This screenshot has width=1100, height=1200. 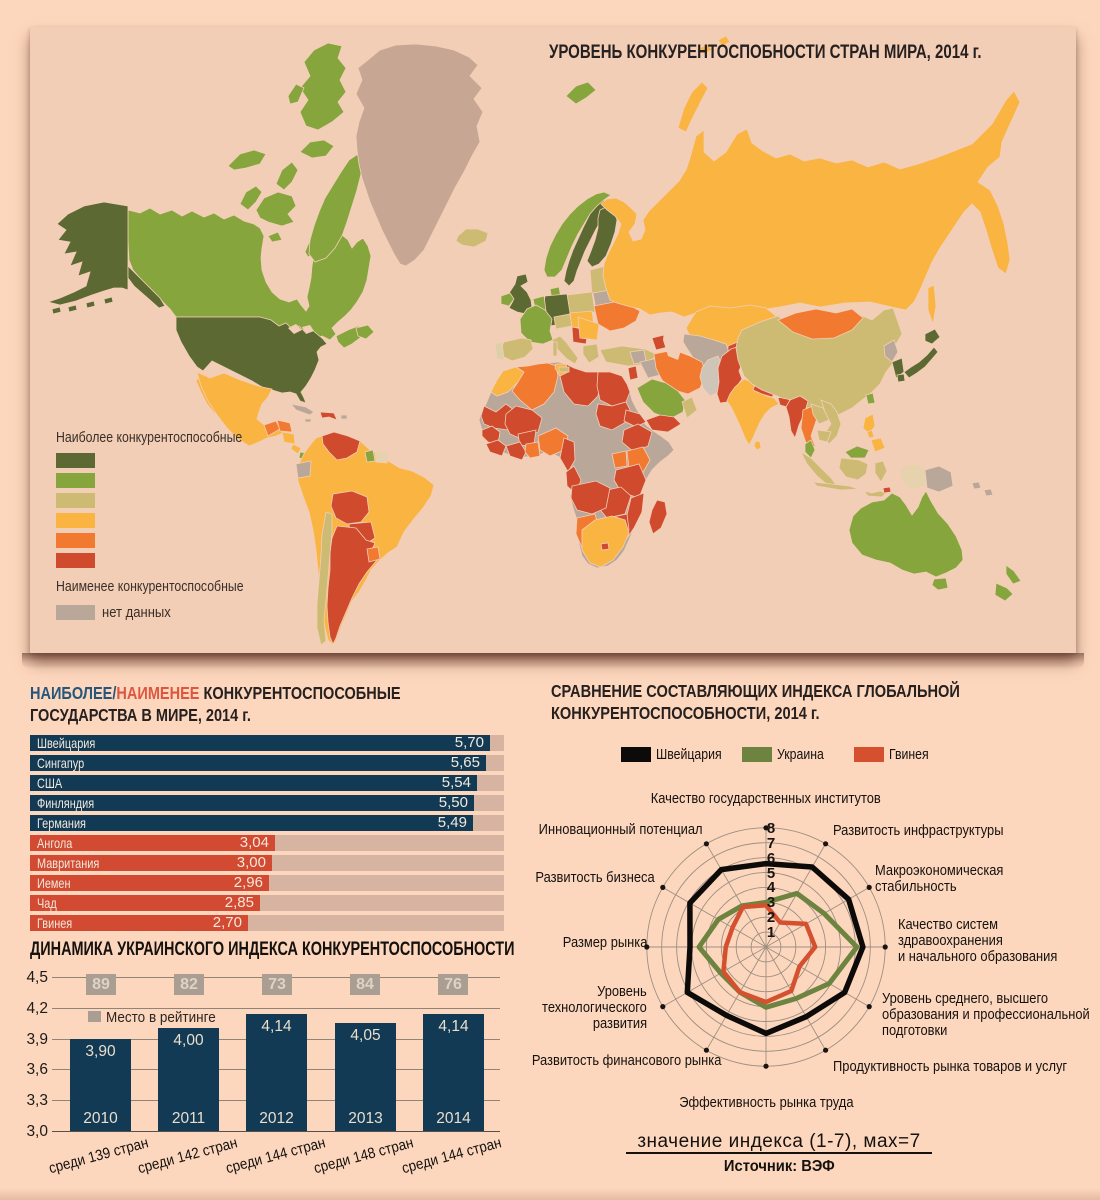 I want to click on svg-text: 2, so click(x=771, y=917).